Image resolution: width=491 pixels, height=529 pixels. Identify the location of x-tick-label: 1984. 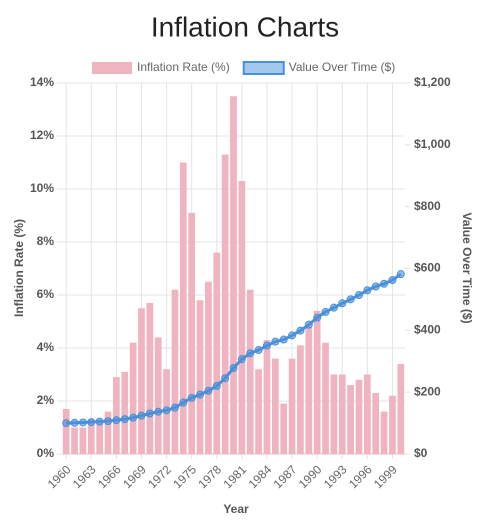
(260, 476).